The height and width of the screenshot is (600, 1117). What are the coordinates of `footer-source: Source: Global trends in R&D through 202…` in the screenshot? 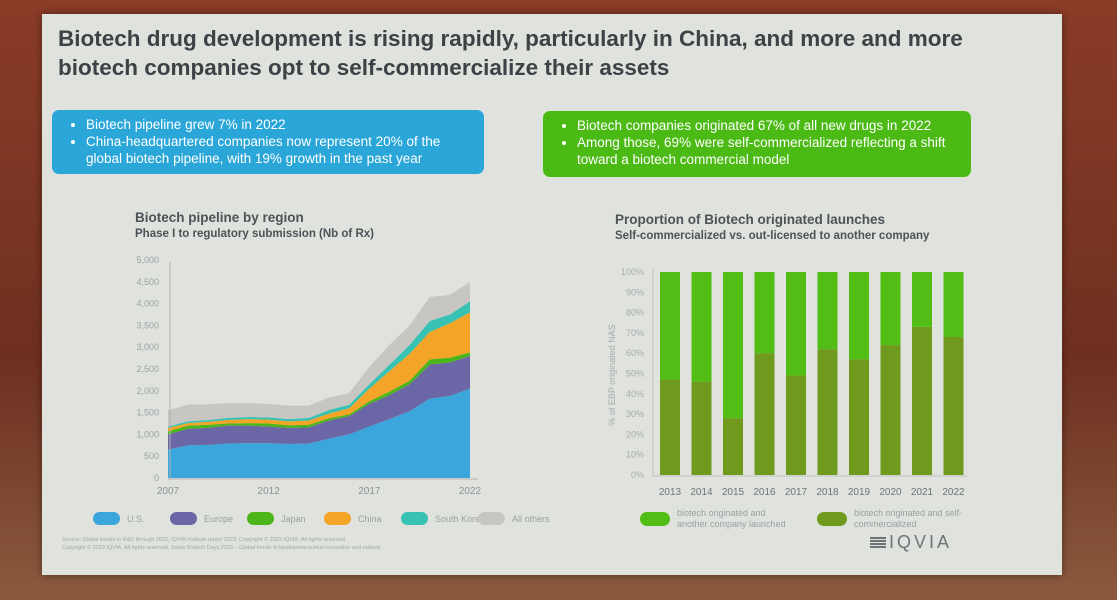 It's located at (221, 544).